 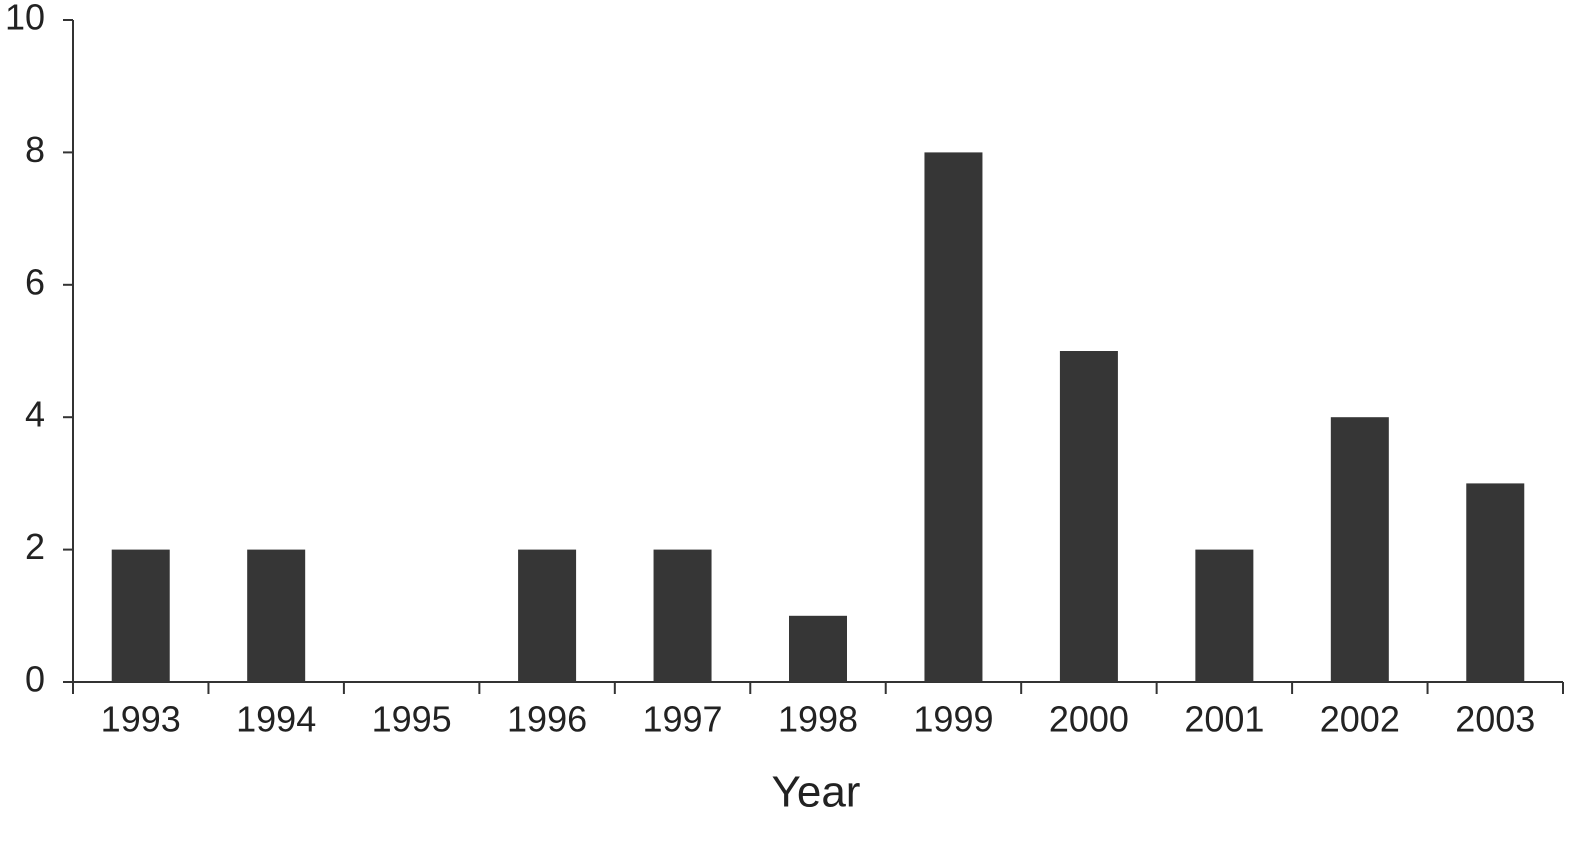 I want to click on x-tick-label: 2001, so click(x=1224, y=719).